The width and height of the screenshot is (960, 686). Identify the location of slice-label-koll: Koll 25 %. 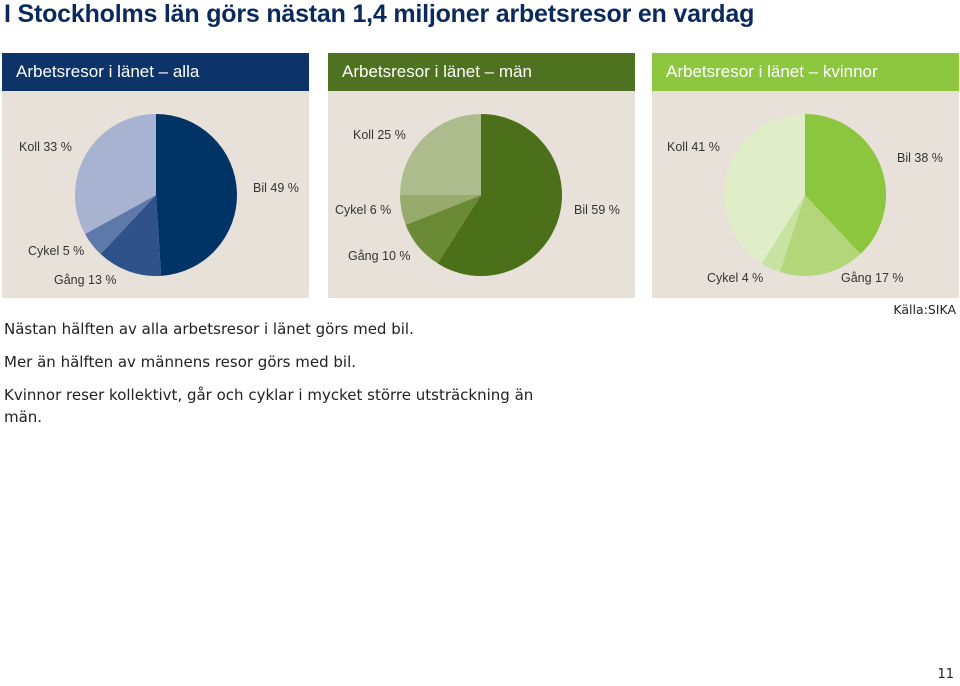
(379, 135).